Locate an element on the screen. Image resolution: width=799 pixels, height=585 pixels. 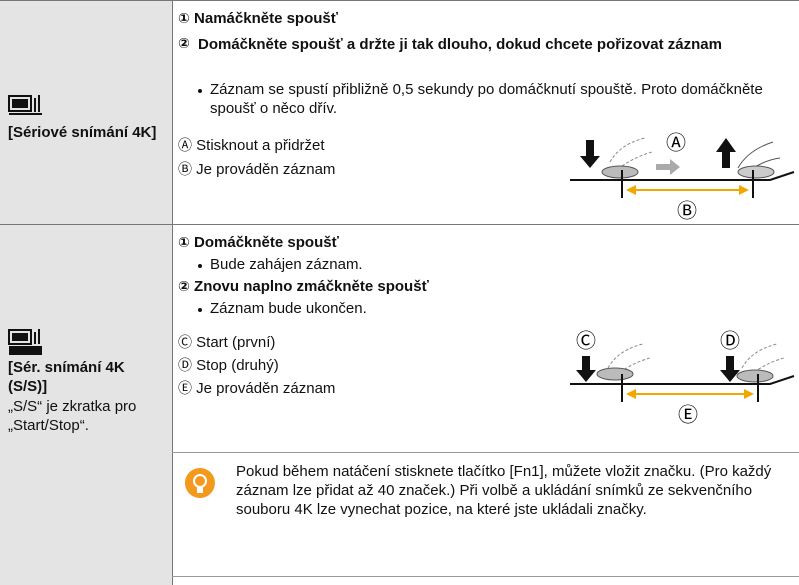
row-header-cell is located at coordinates (86, 405).